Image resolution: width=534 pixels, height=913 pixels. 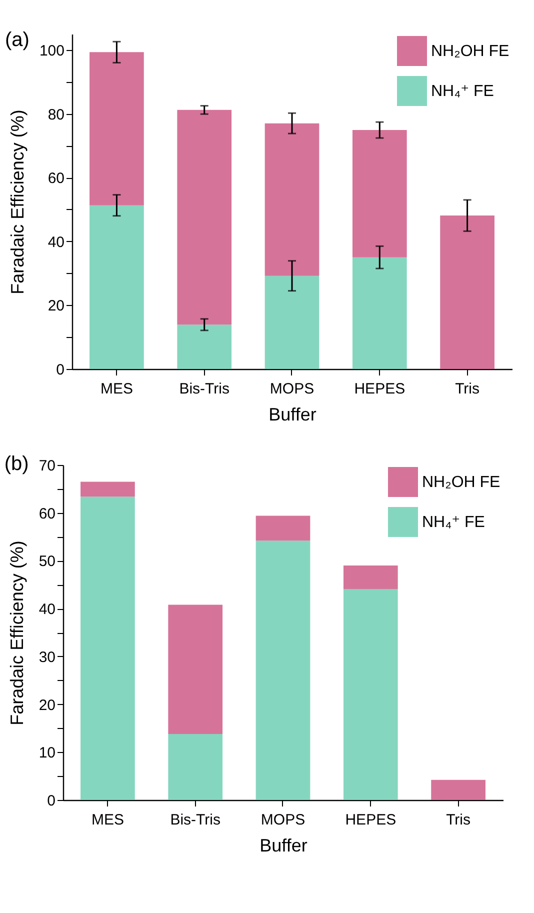 What do you see at coordinates (51, 51) in the screenshot?
I see `y-tick-label: 100` at bounding box center [51, 51].